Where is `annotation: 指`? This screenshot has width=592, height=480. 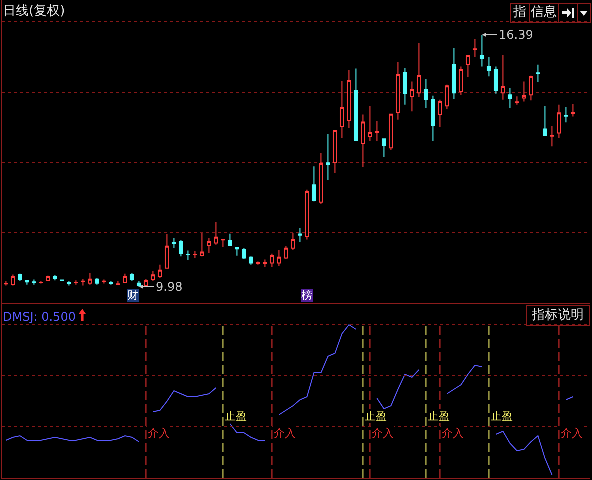 annotation: 指 is located at coordinates (520, 13).